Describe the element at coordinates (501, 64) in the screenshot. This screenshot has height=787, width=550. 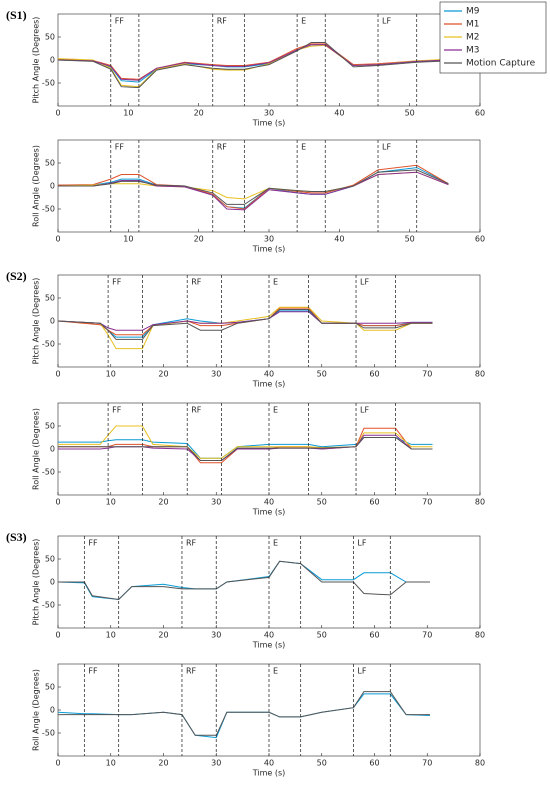
I see `legend-label: Motion Capture` at that location.